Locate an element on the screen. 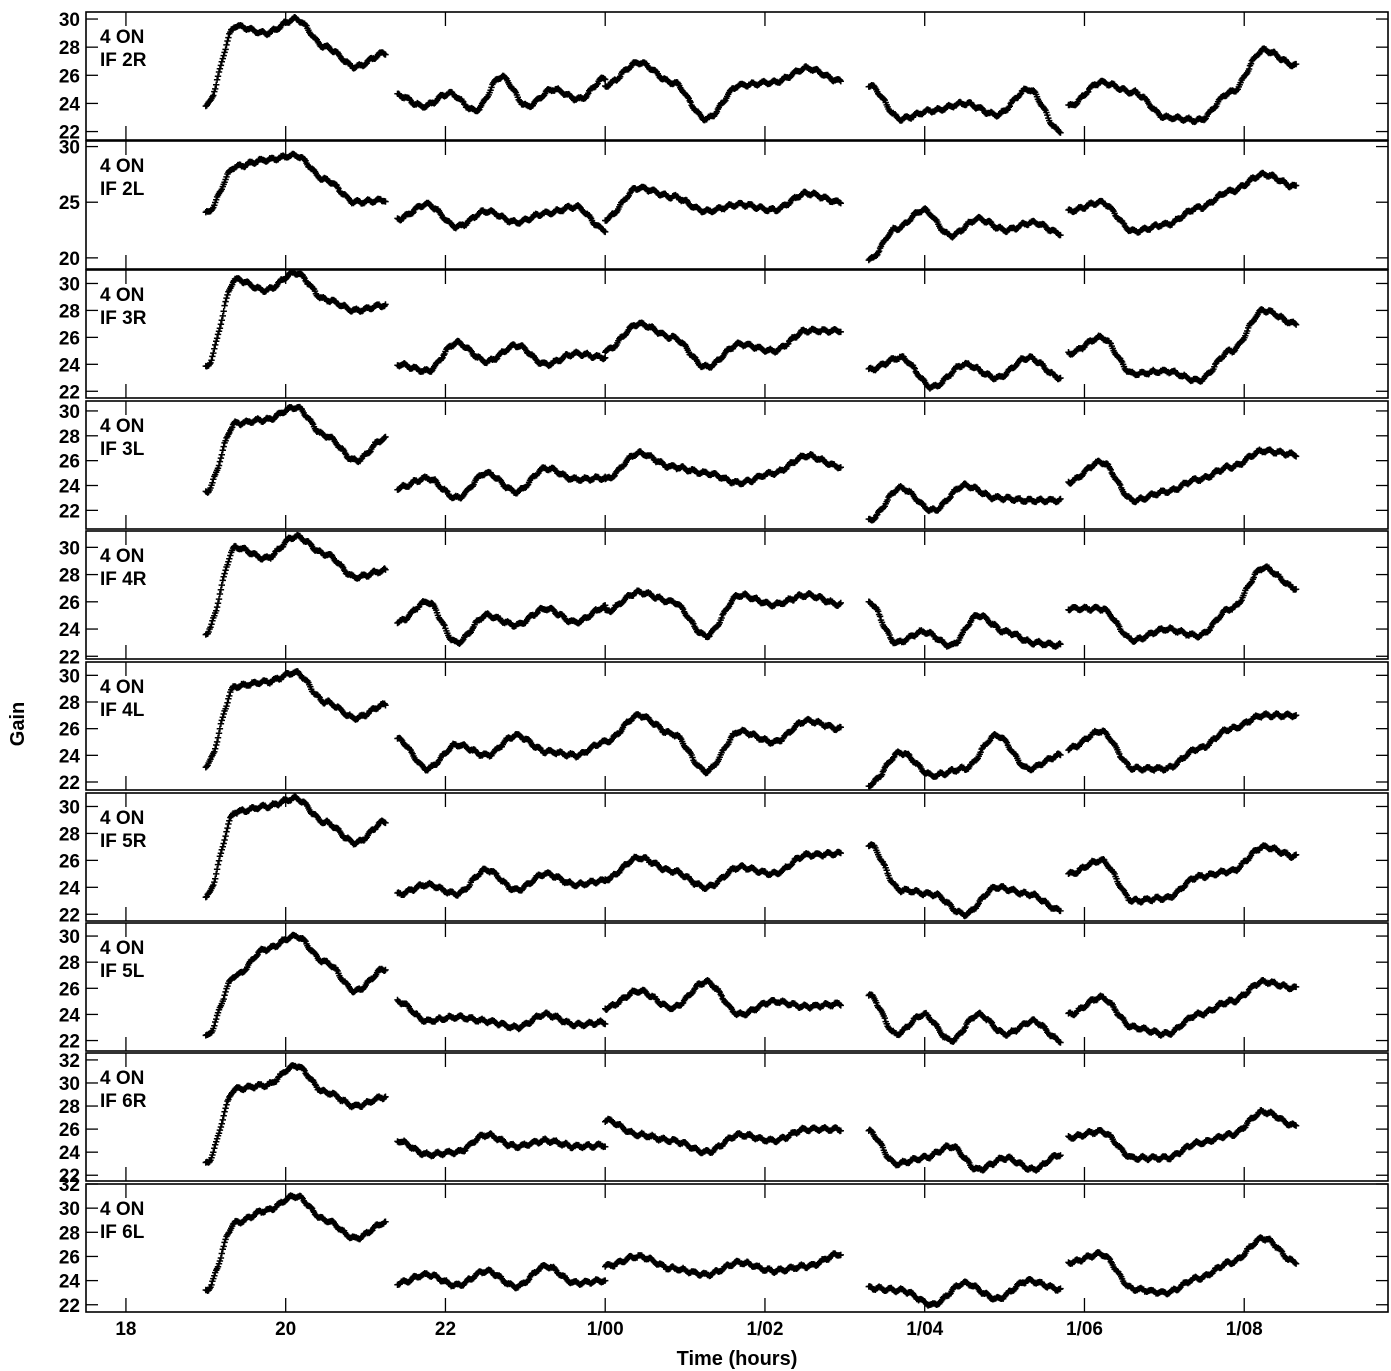  y-axis-label: Gain is located at coordinates (18, 724).